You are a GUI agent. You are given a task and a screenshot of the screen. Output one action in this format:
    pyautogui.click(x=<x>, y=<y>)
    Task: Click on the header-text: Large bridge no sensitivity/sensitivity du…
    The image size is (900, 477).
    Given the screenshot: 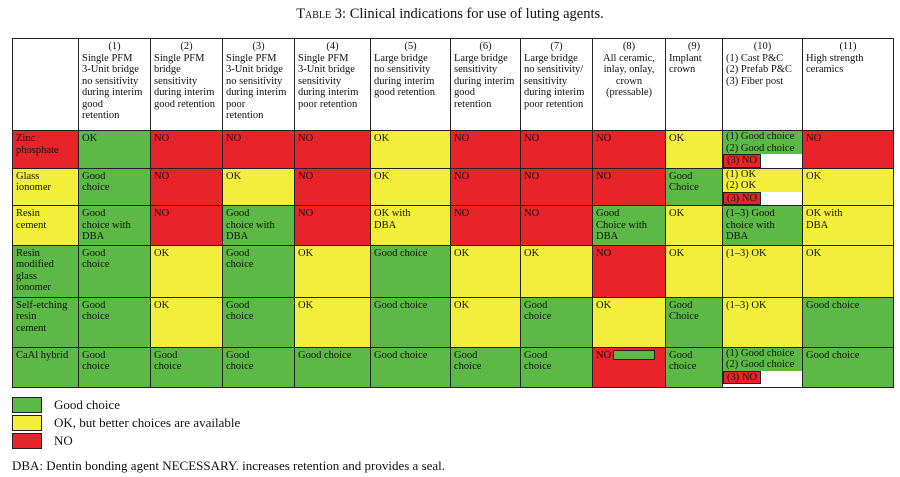 What is the action you would take?
    pyautogui.click(x=556, y=82)
    